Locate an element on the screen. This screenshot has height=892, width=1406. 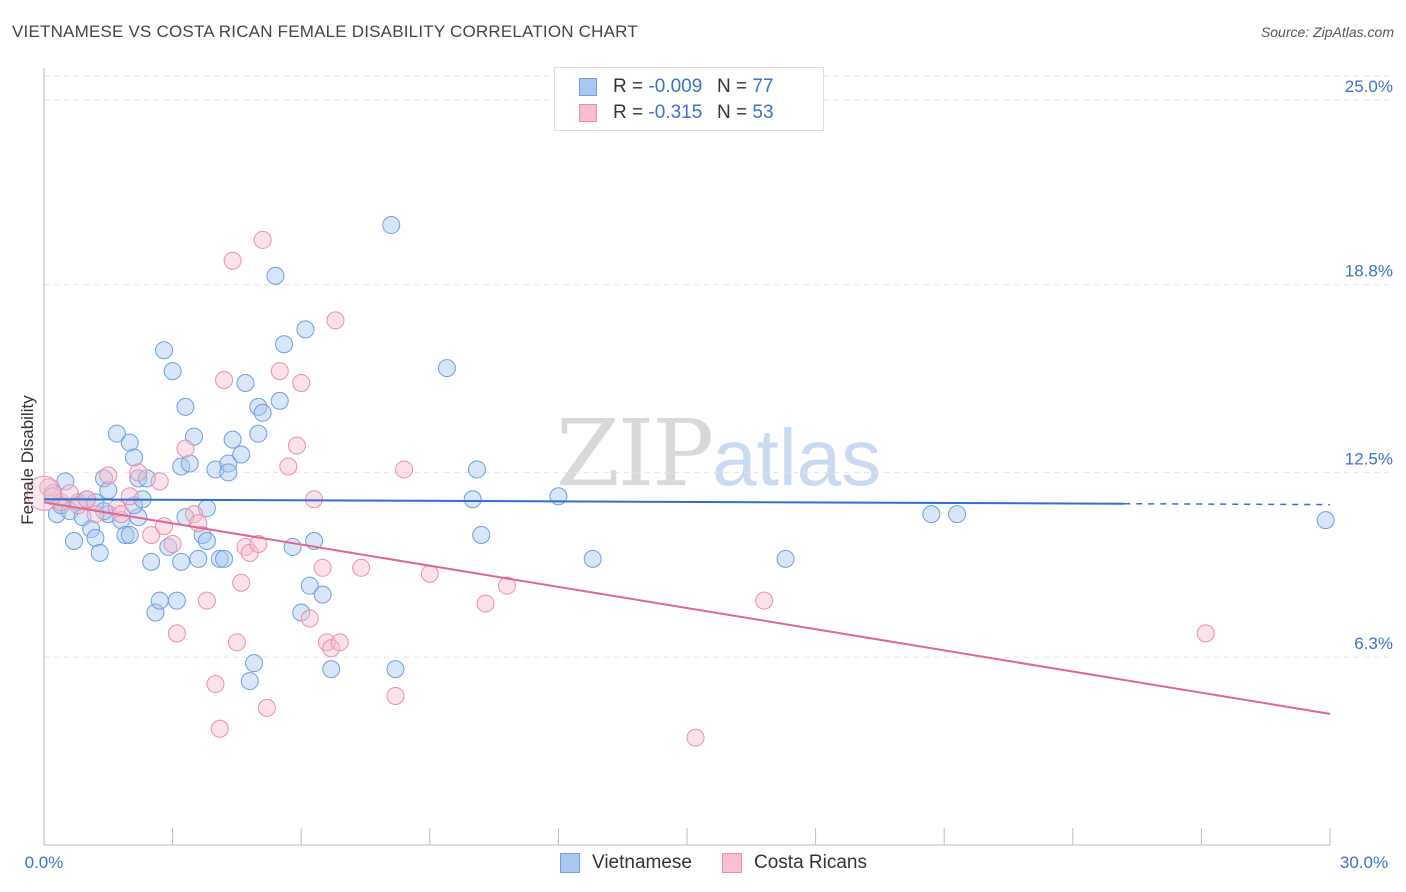
vietnamese-trend-extension is located at coordinates (1227, 504).